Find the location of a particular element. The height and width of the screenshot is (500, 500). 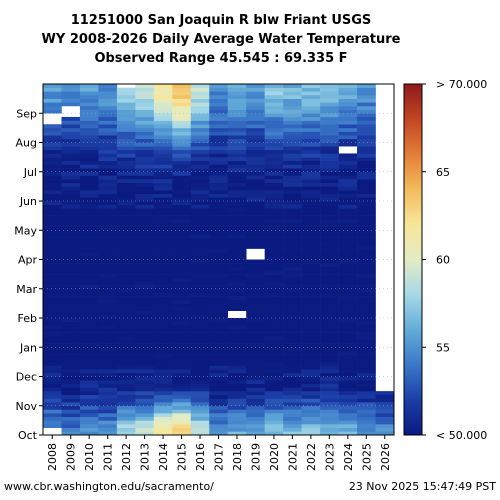

x-tick-label: 2021 is located at coordinates (292, 457).